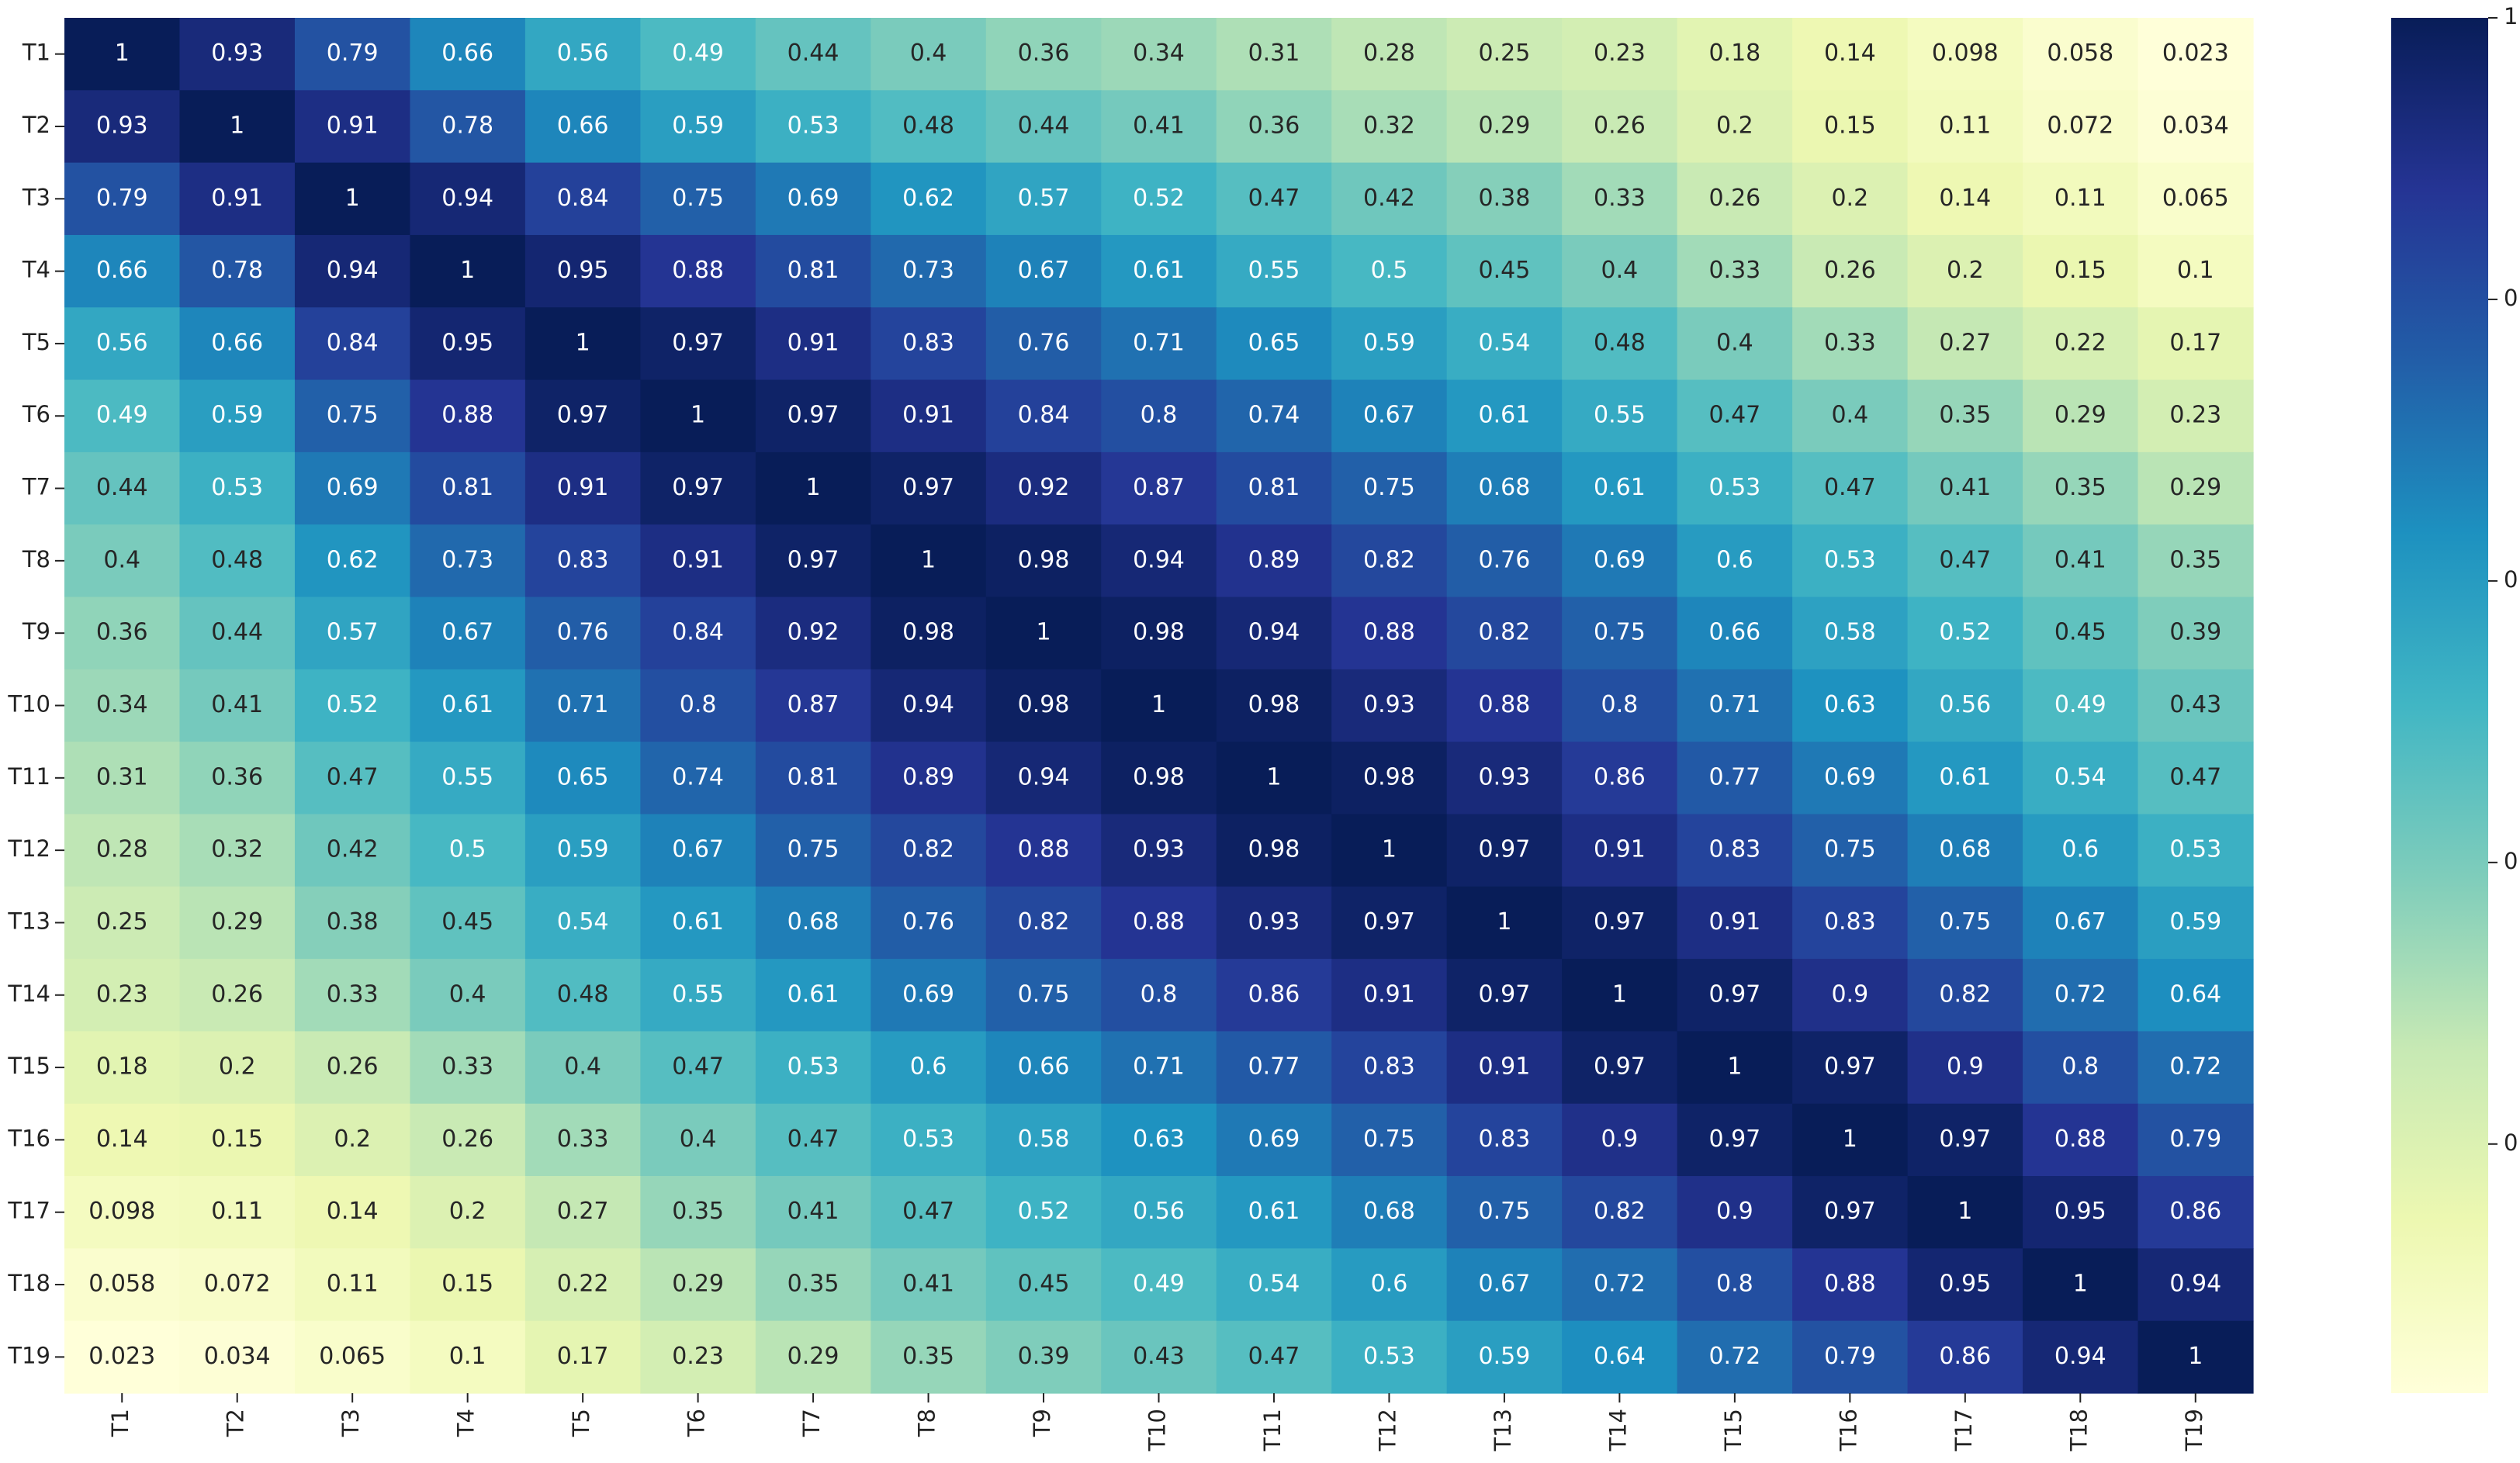  I want to click on cell-value-label: 0.92, so click(1044, 487).